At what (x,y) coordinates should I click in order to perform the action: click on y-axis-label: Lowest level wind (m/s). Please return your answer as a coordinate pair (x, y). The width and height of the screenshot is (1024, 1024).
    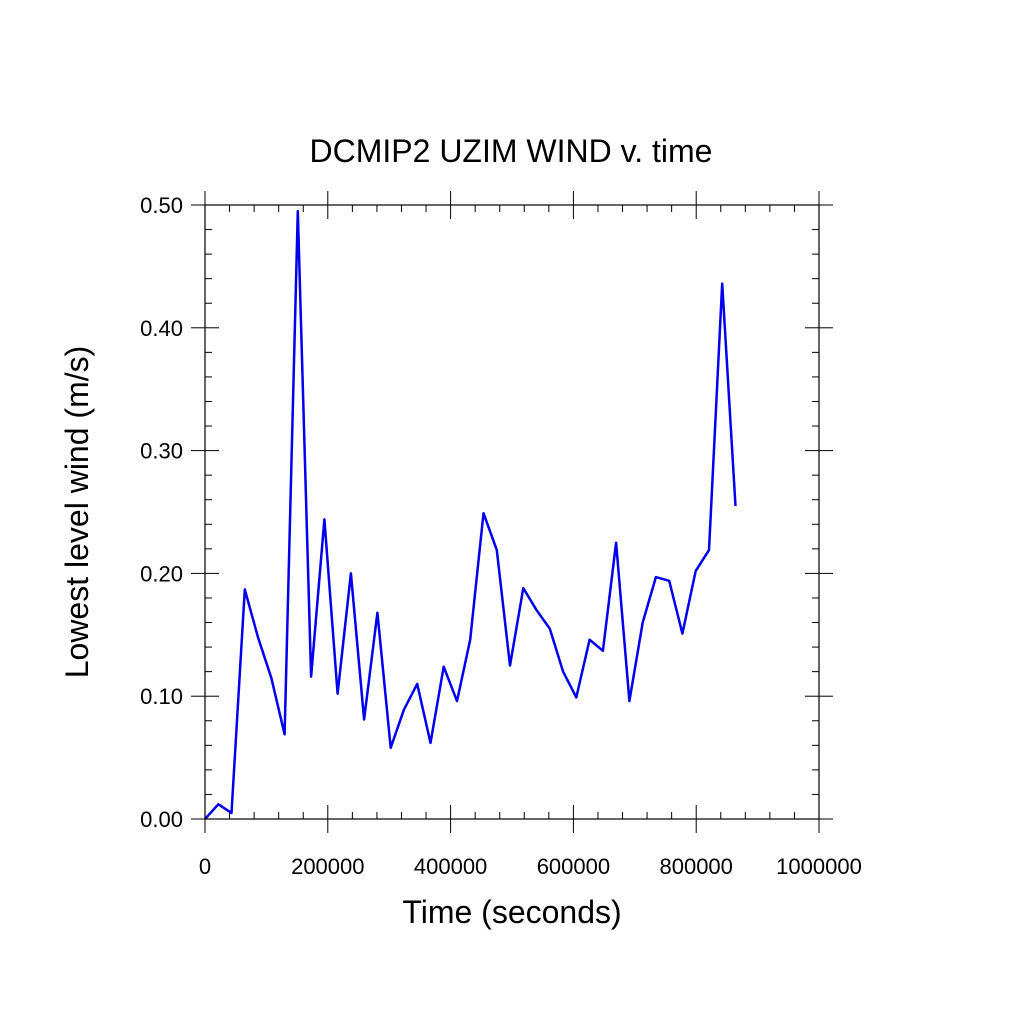
    Looking at the image, I should click on (77, 512).